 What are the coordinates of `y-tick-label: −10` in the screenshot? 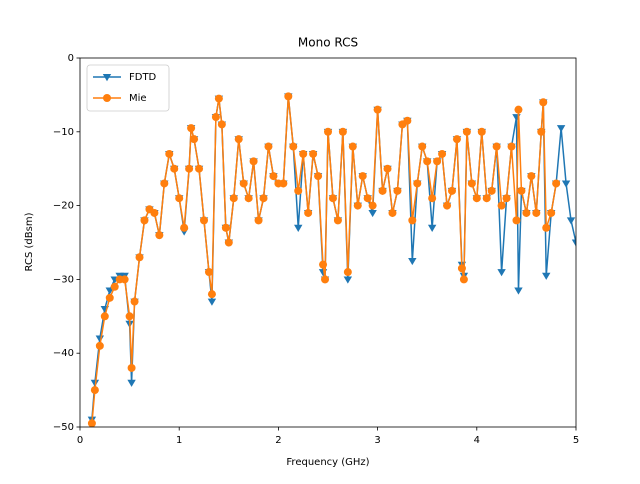 It's located at (63, 132).